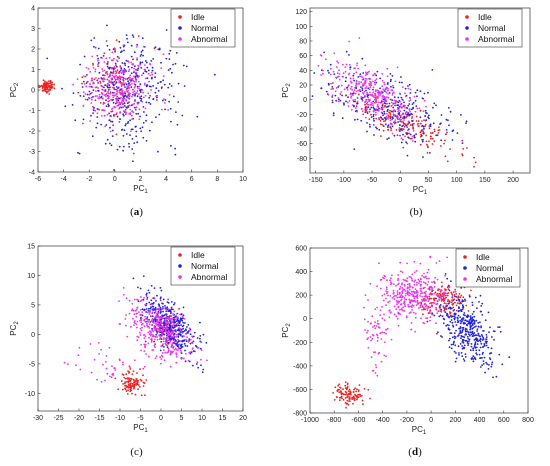  What do you see at coordinates (301, 249) in the screenshot?
I see `y-tick-label: 600` at bounding box center [301, 249].